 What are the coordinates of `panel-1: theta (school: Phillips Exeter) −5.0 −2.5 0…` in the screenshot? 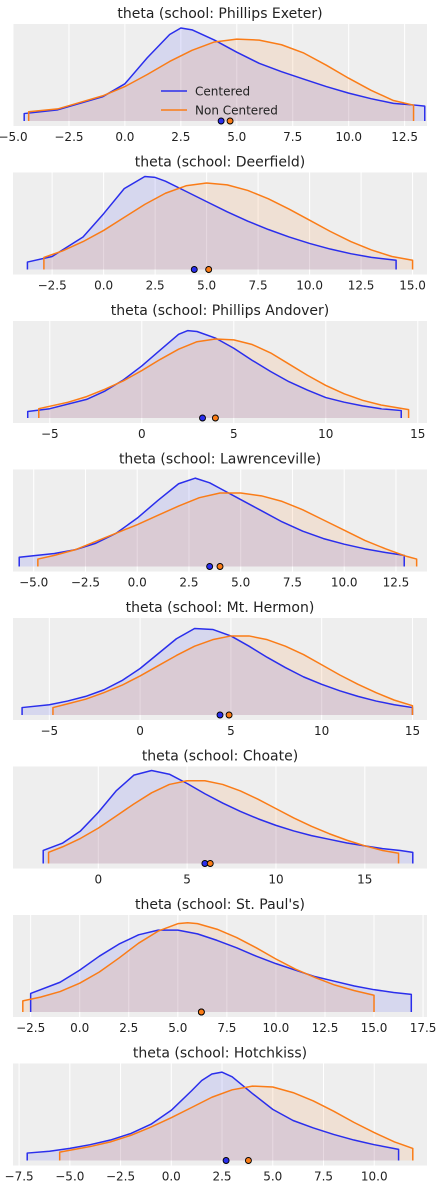 It's located at (213, 75).